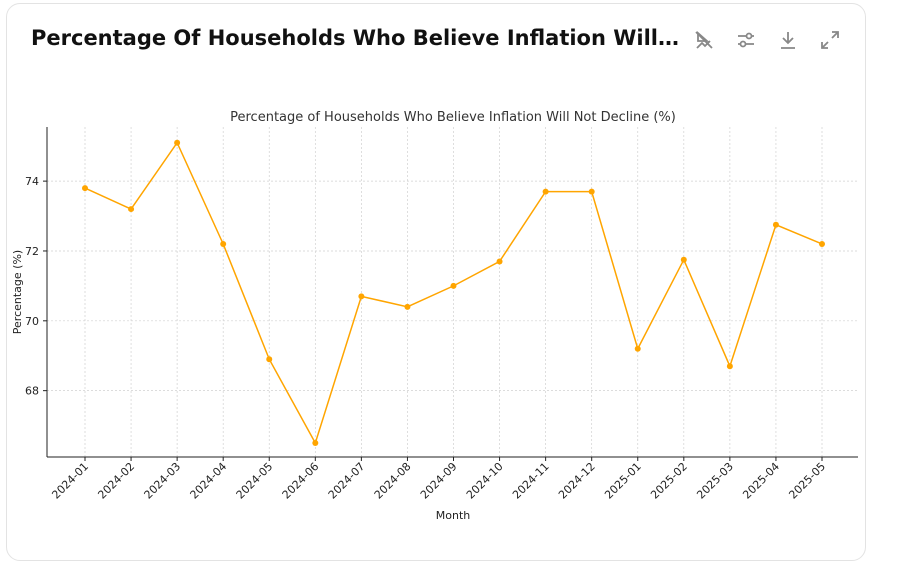 This screenshot has height=570, width=913. Describe the element at coordinates (439, 481) in the screenshot. I see `x-tick-label: 2024-09` at that location.